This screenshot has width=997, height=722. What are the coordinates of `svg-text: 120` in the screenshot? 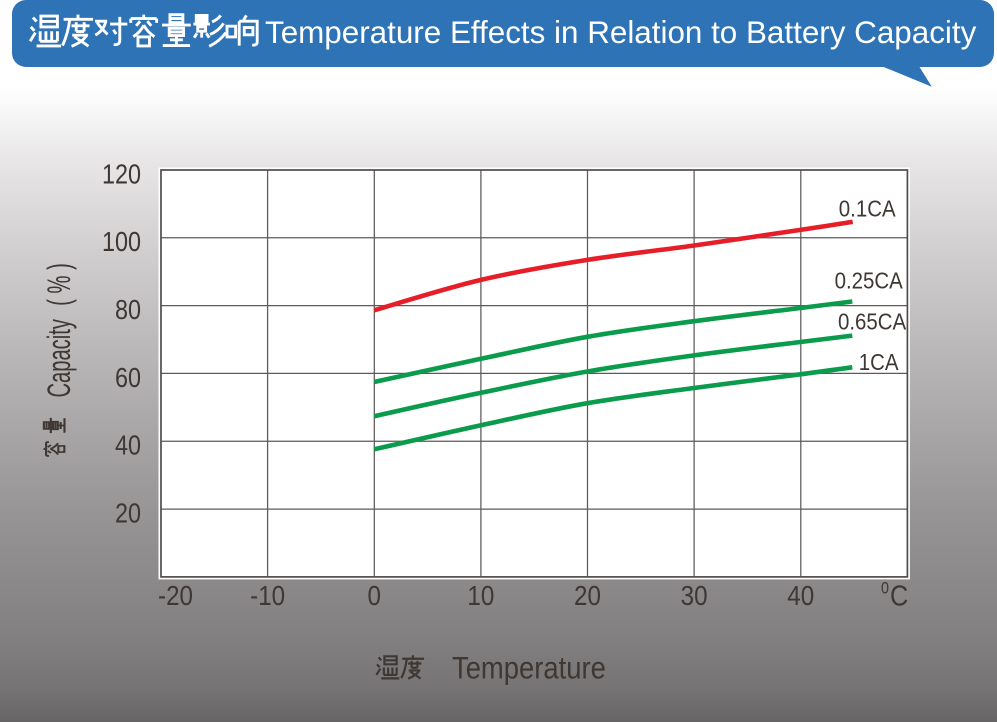 It's located at (121, 175).